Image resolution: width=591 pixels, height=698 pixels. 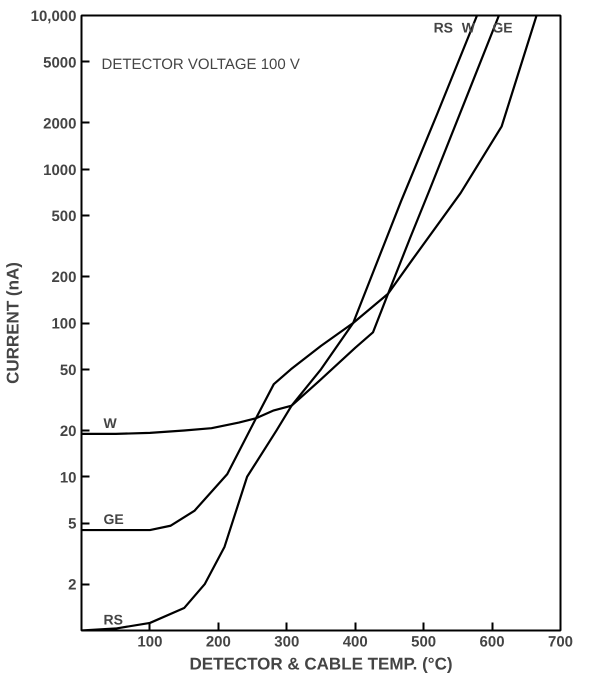 What do you see at coordinates (355, 642) in the screenshot?
I see `x-tick-label: 400` at bounding box center [355, 642].